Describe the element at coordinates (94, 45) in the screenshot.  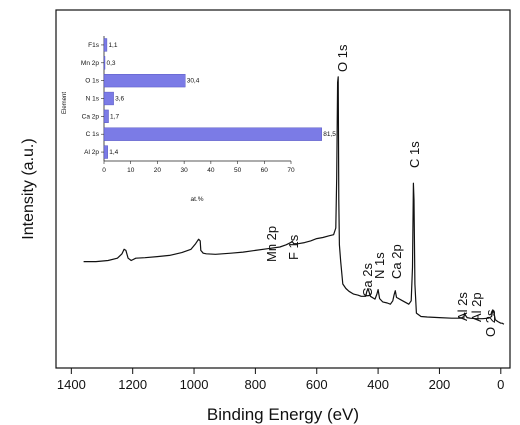
I see `inset-category-label: F1s` at that location.